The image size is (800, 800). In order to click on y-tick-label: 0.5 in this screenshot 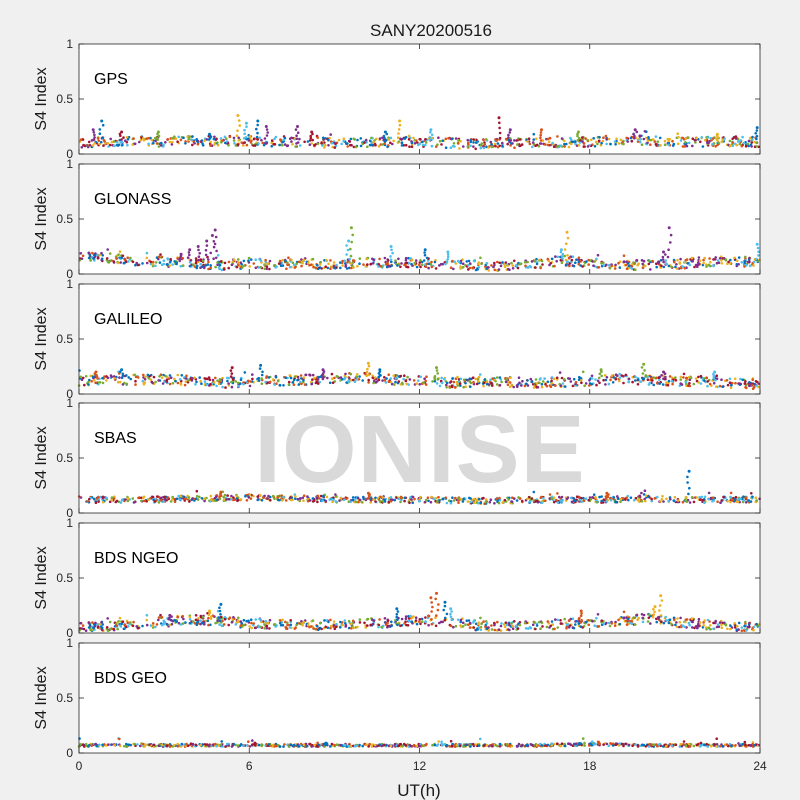, I will do `click(64, 219)`.